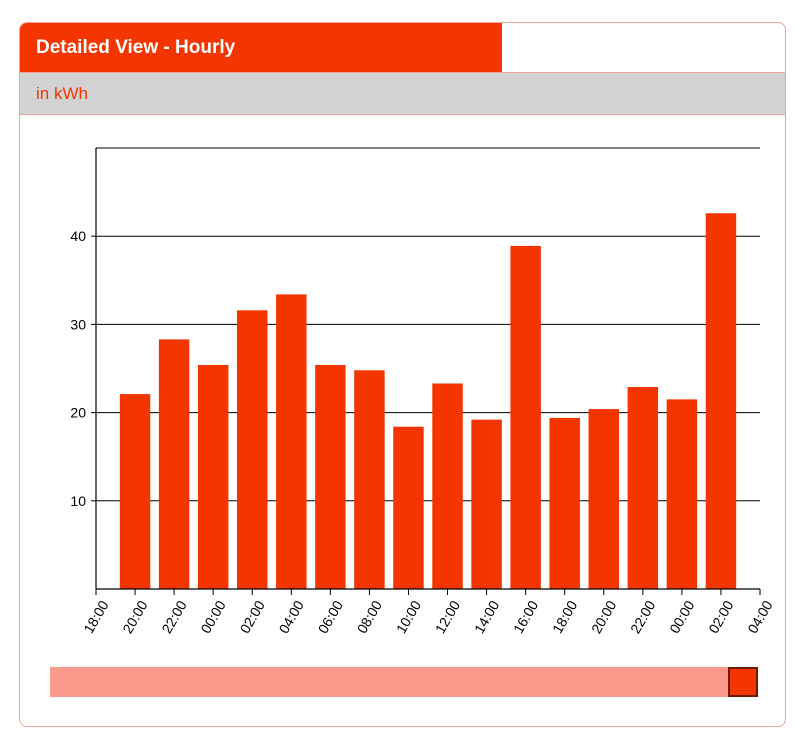 The width and height of the screenshot is (800, 748). I want to click on range-scrollbar, so click(404, 682).